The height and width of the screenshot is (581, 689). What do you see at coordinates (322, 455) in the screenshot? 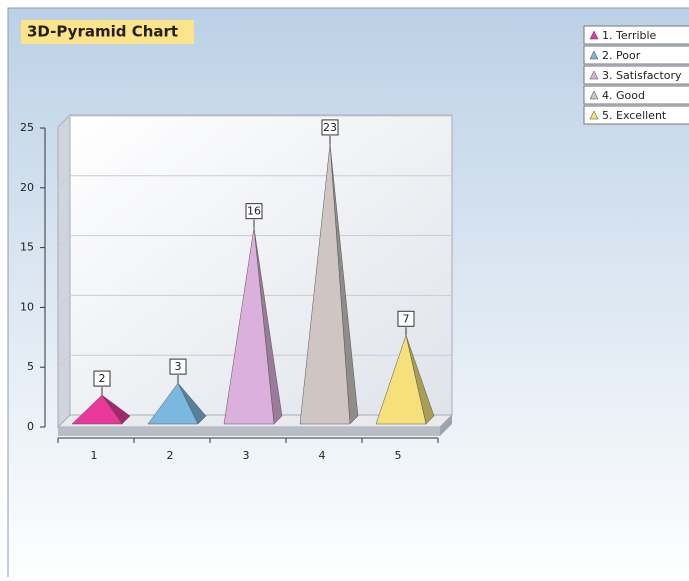
I see `x-tick-label: 4` at bounding box center [322, 455].